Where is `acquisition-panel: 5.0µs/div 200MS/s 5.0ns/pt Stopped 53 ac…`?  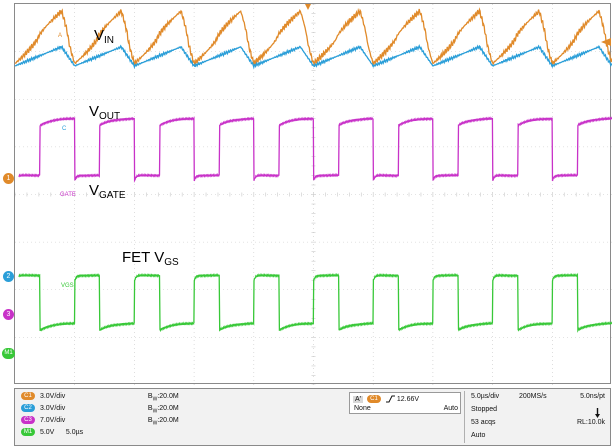 acquisition-panel: 5.0µs/div 200MS/s 5.0ns/pt Stopped 53 ac… is located at coordinates (537, 418).